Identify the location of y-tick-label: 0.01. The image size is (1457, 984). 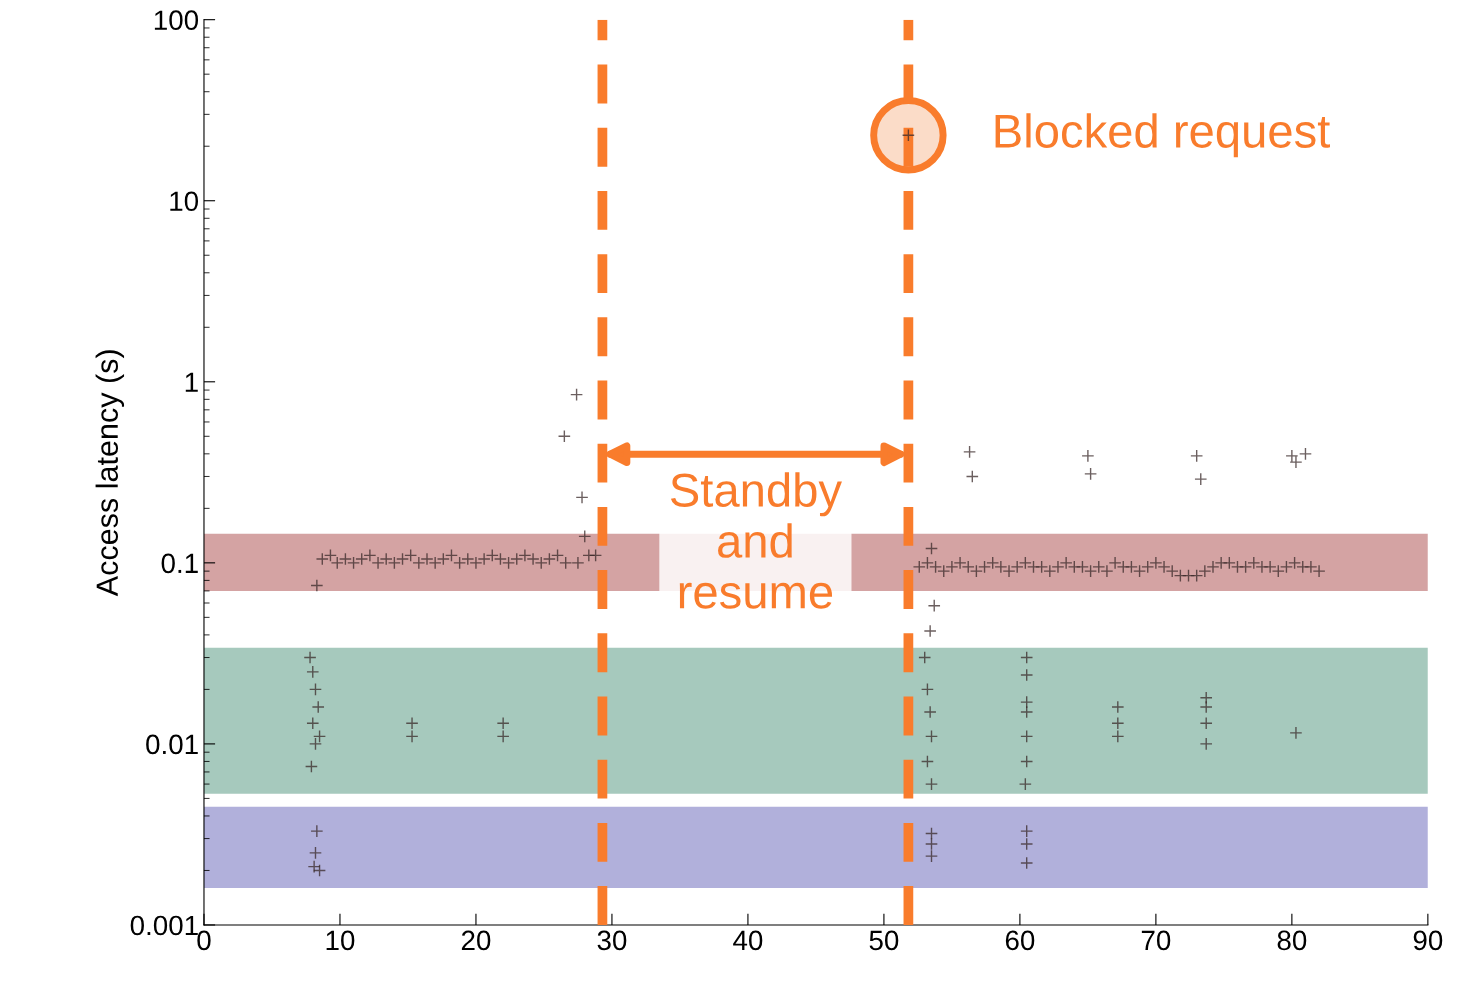
(172, 744).